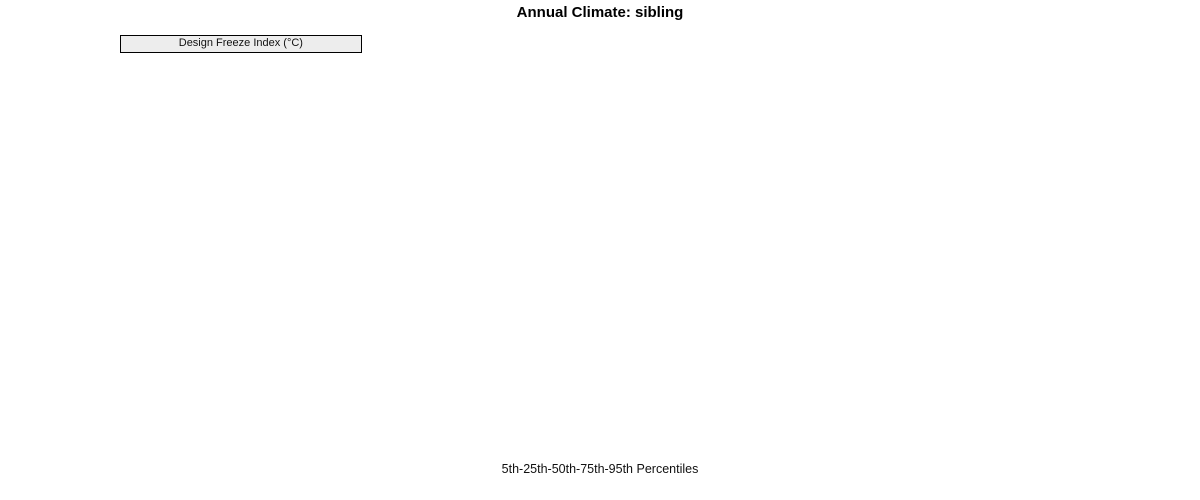  I want to click on panel-header: Design Freeze Index (°C), so click(241, 44).